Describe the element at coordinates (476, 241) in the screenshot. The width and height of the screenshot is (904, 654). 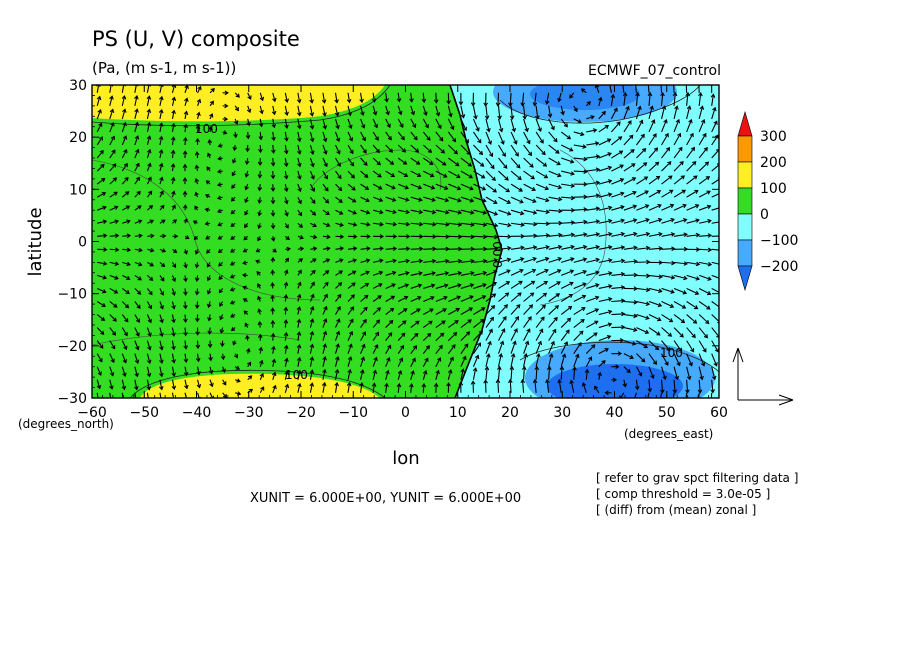
I see `contour-zero` at that location.